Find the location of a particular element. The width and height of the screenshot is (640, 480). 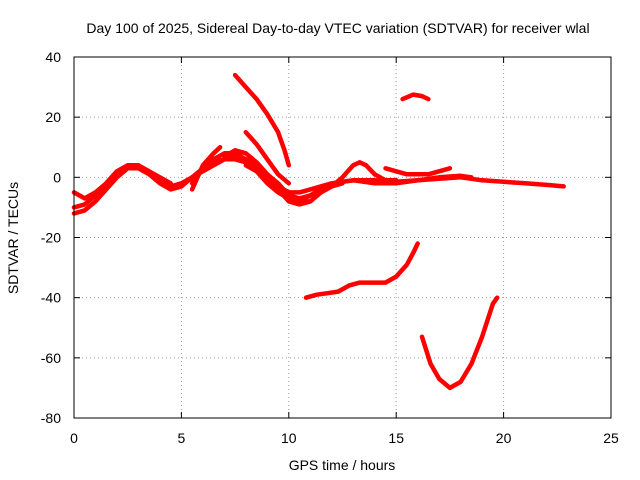

y-tick-label: 0 is located at coordinates (57, 177).